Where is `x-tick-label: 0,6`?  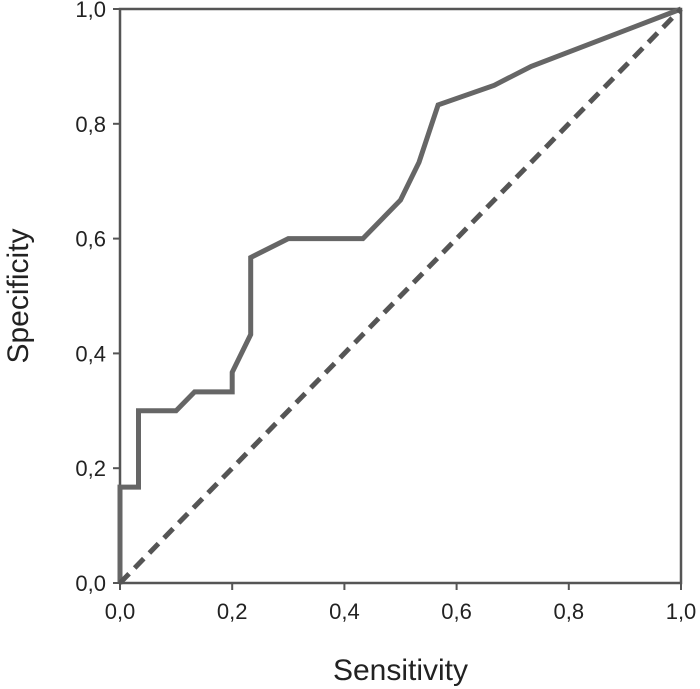 x-tick-label: 0,6 is located at coordinates (456, 611).